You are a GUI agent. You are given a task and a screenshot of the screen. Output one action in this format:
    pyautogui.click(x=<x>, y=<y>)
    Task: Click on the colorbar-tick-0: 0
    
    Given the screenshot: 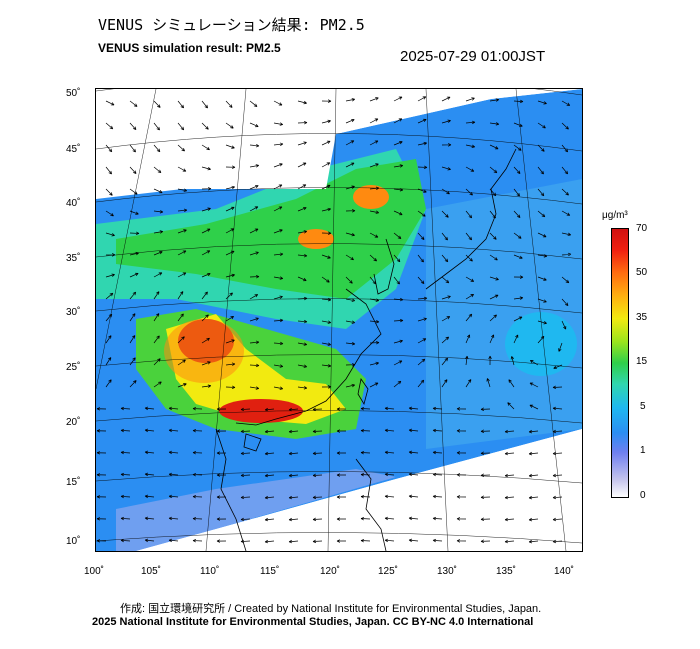 What is the action you would take?
    pyautogui.click(x=643, y=495)
    